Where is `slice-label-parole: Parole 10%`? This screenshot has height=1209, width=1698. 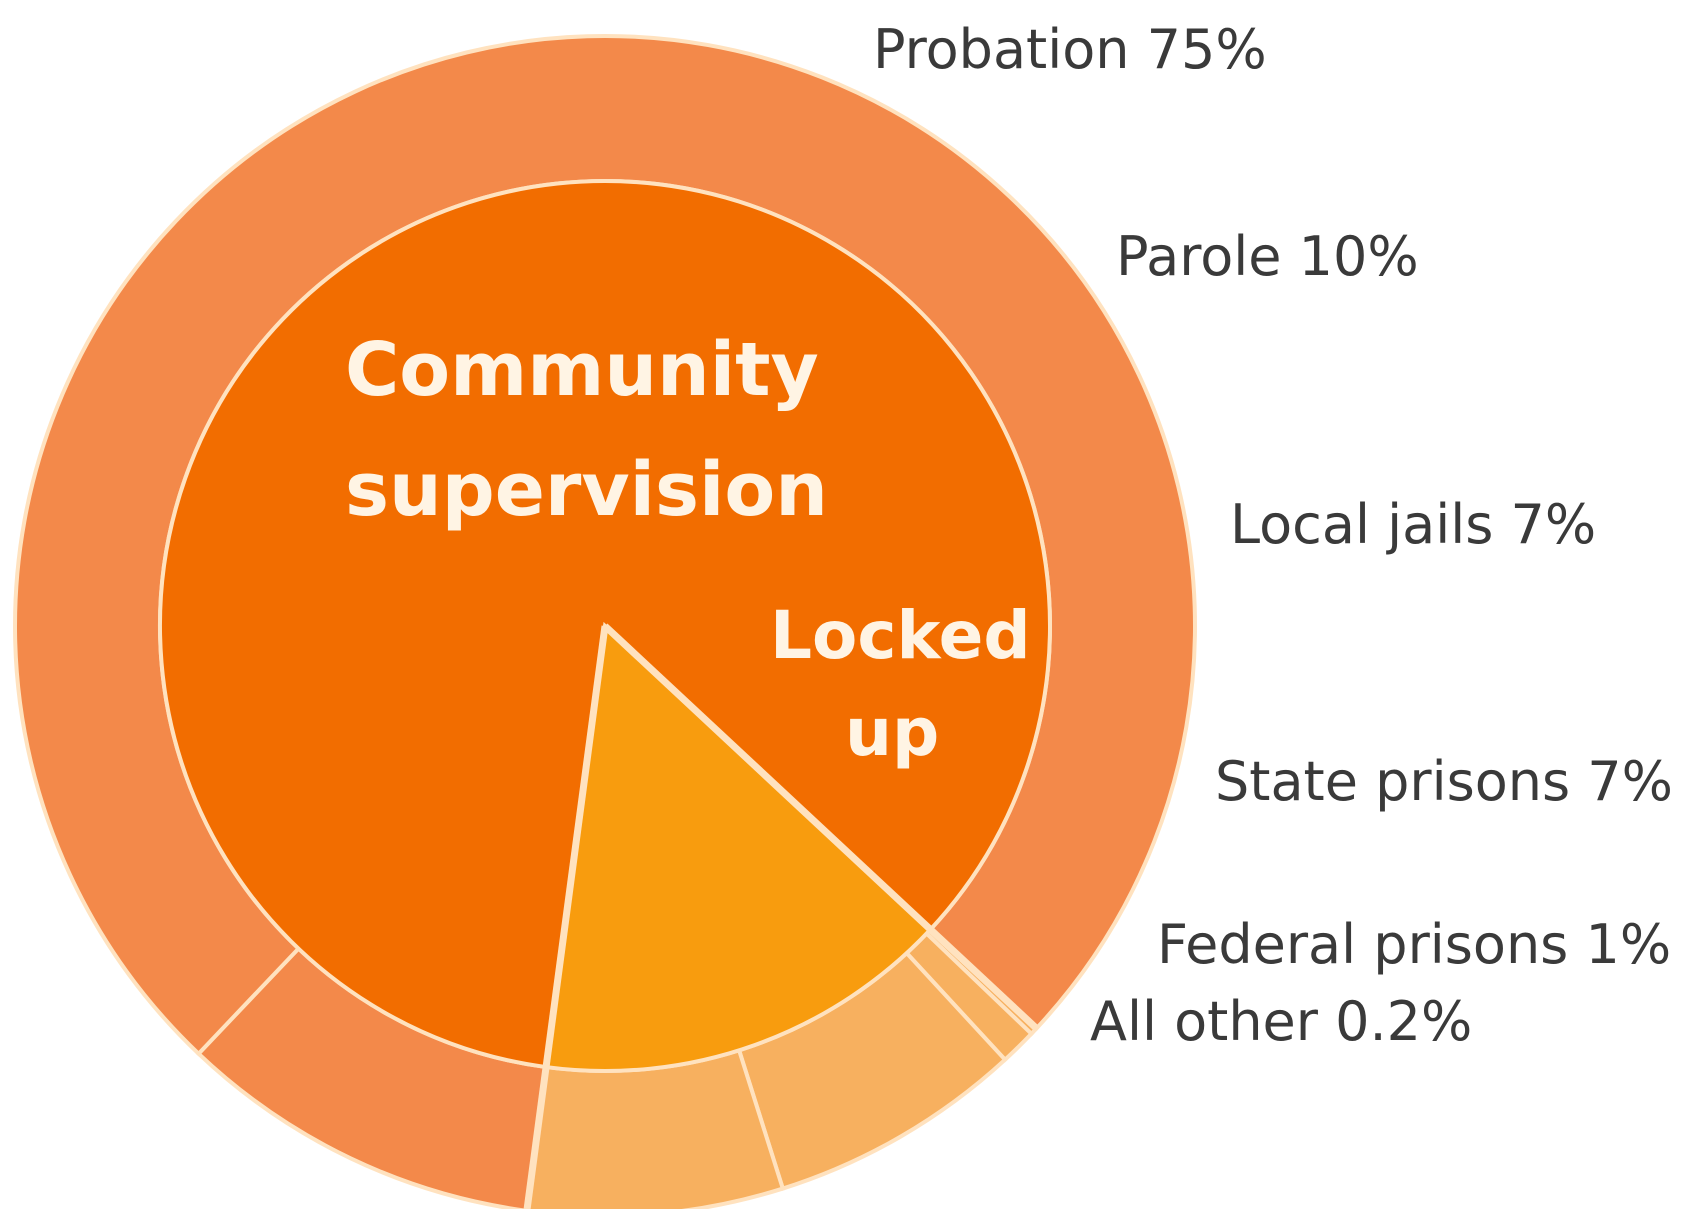
slice-label-parole: Parole 10% is located at coordinates (1267, 256).